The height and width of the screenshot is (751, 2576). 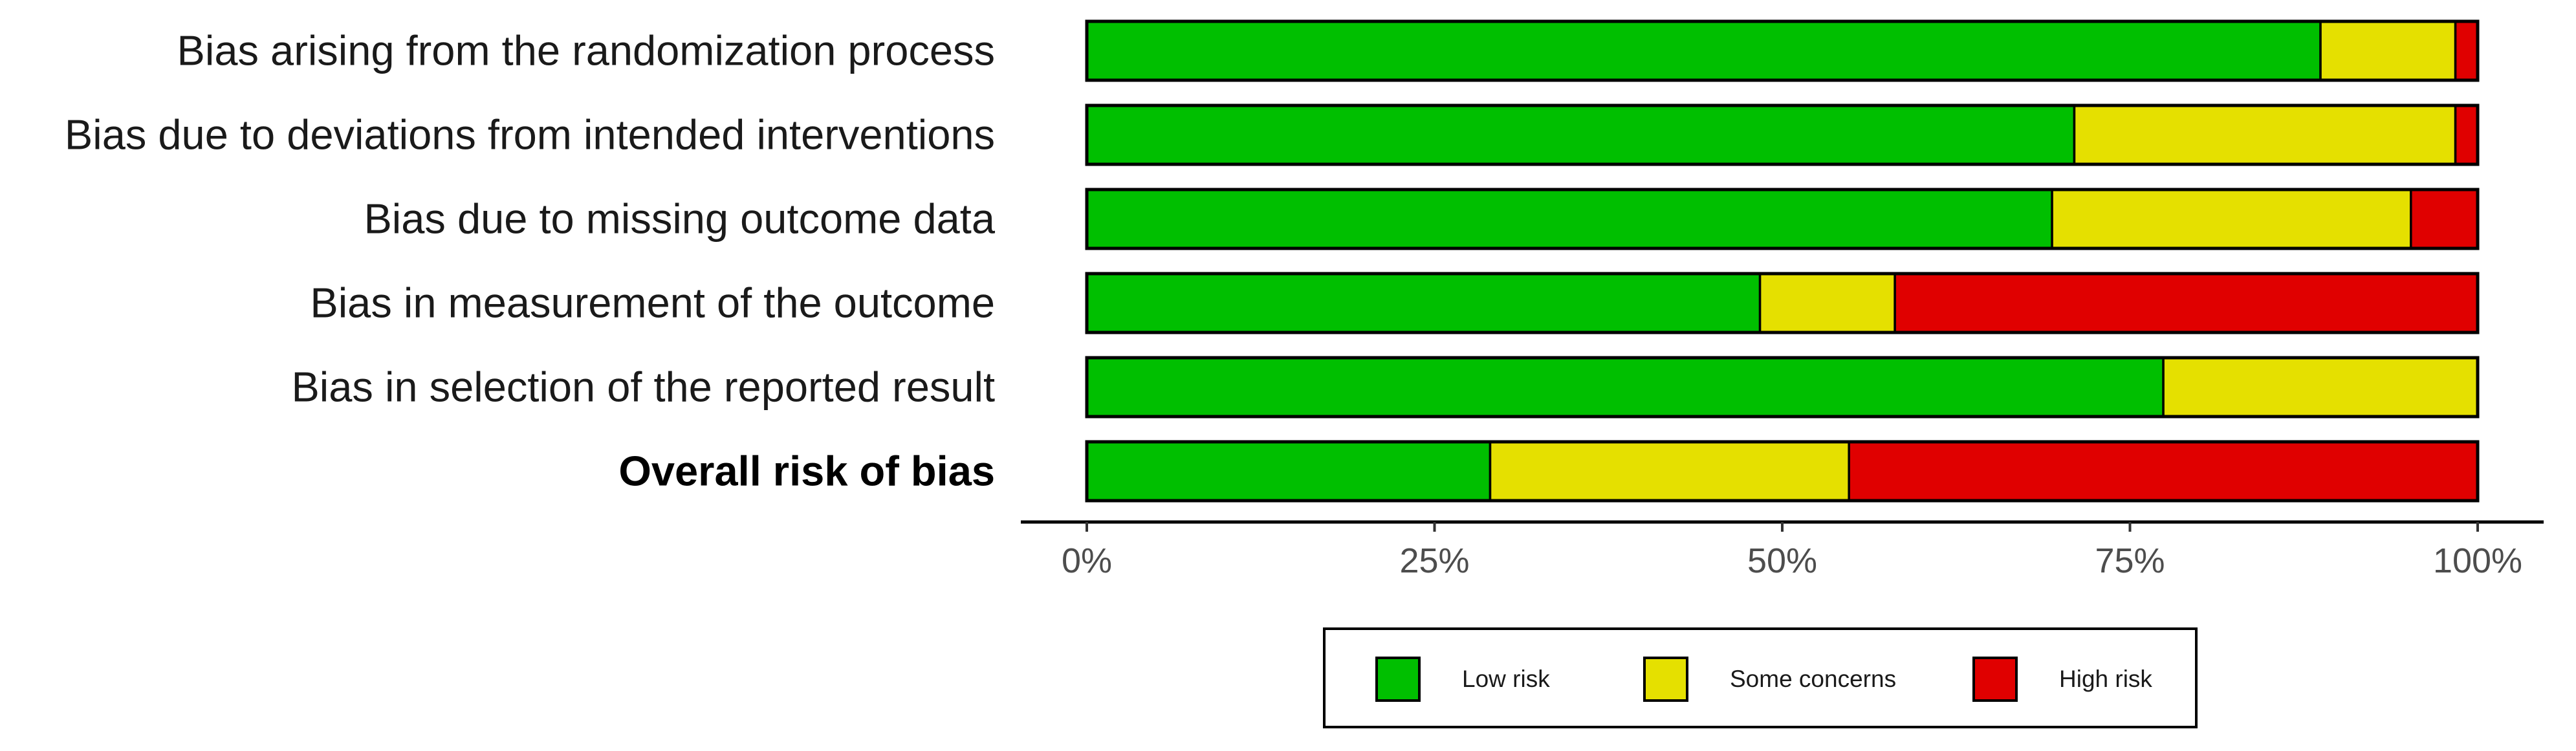 I want to click on legend-label: Low risk, so click(x=1506, y=679).